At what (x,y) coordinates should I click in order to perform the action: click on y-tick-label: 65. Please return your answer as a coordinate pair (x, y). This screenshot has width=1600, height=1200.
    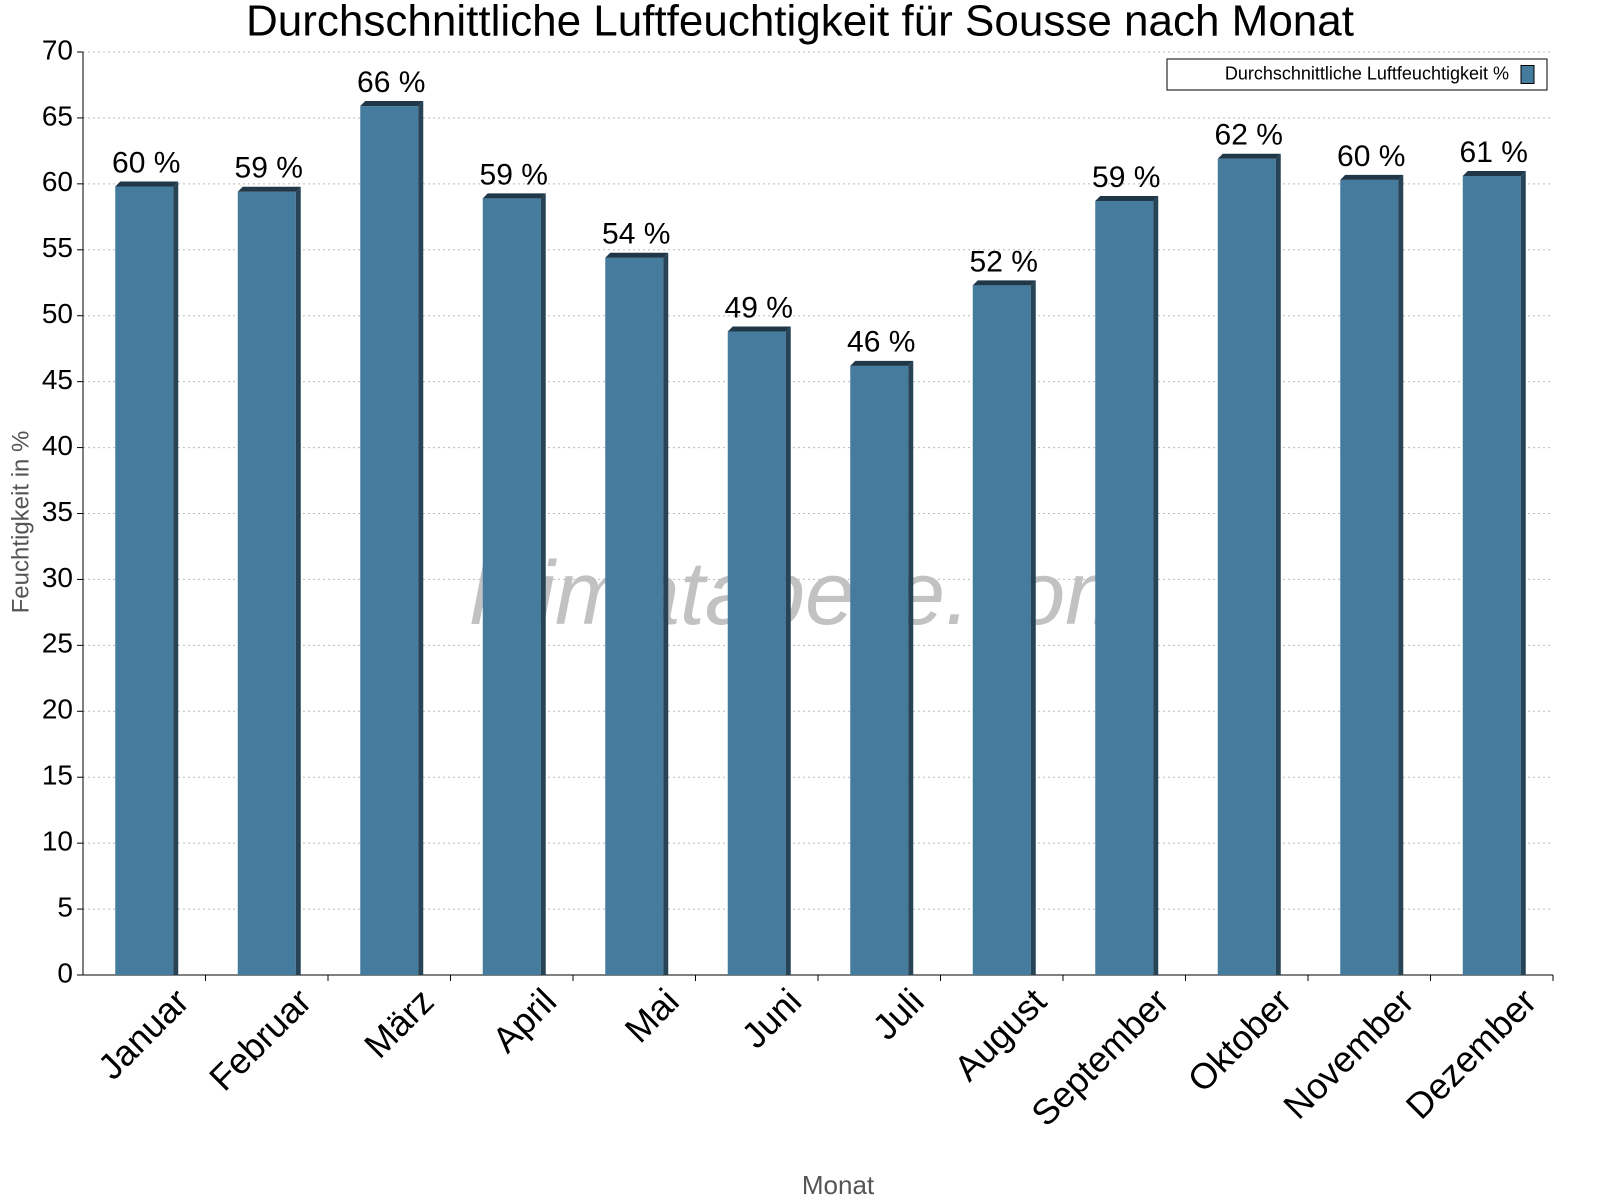
    Looking at the image, I should click on (57, 115).